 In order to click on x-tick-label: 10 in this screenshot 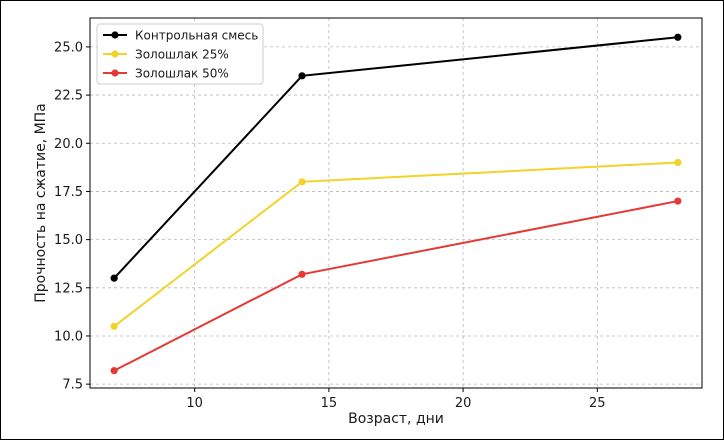, I will do `click(194, 403)`.